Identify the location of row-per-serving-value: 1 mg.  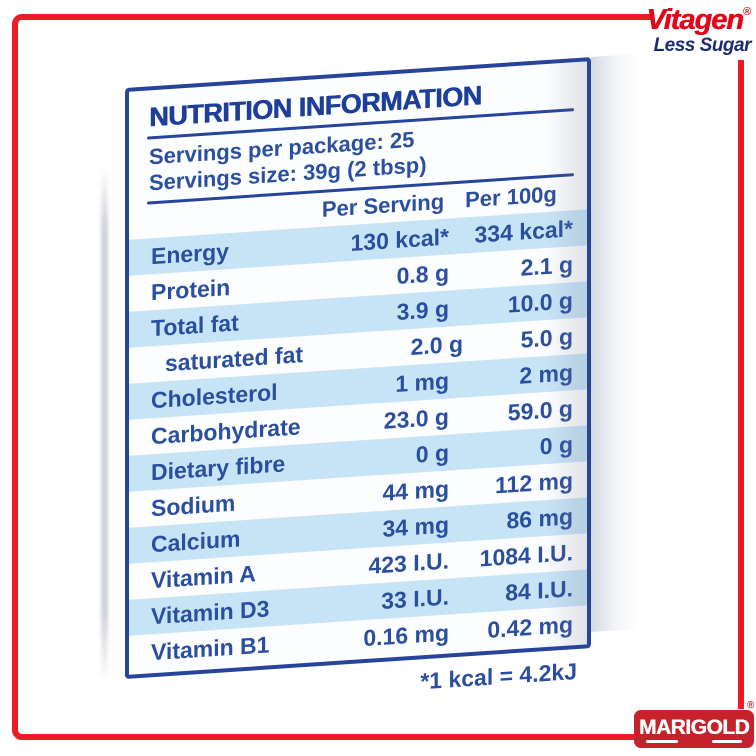
(422, 381).